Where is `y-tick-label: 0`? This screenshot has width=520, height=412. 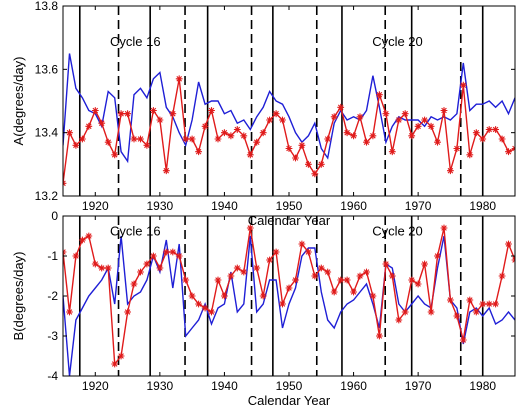
y-tick-label: 0 is located at coordinates (54, 216).